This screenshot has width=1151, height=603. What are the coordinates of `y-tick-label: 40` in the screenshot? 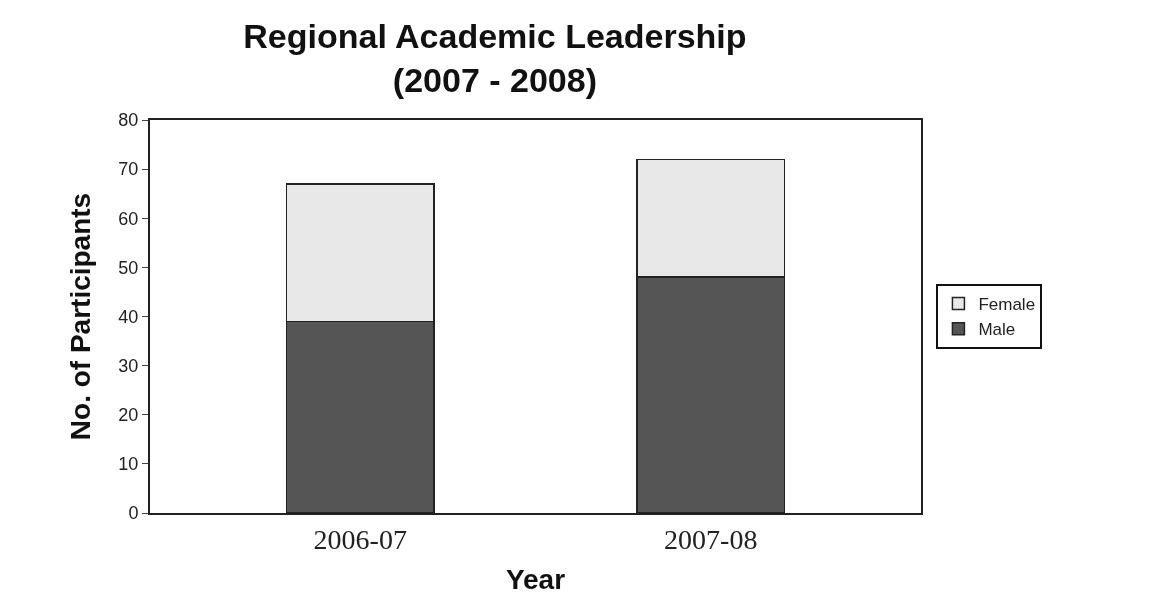 It's located at (128, 316).